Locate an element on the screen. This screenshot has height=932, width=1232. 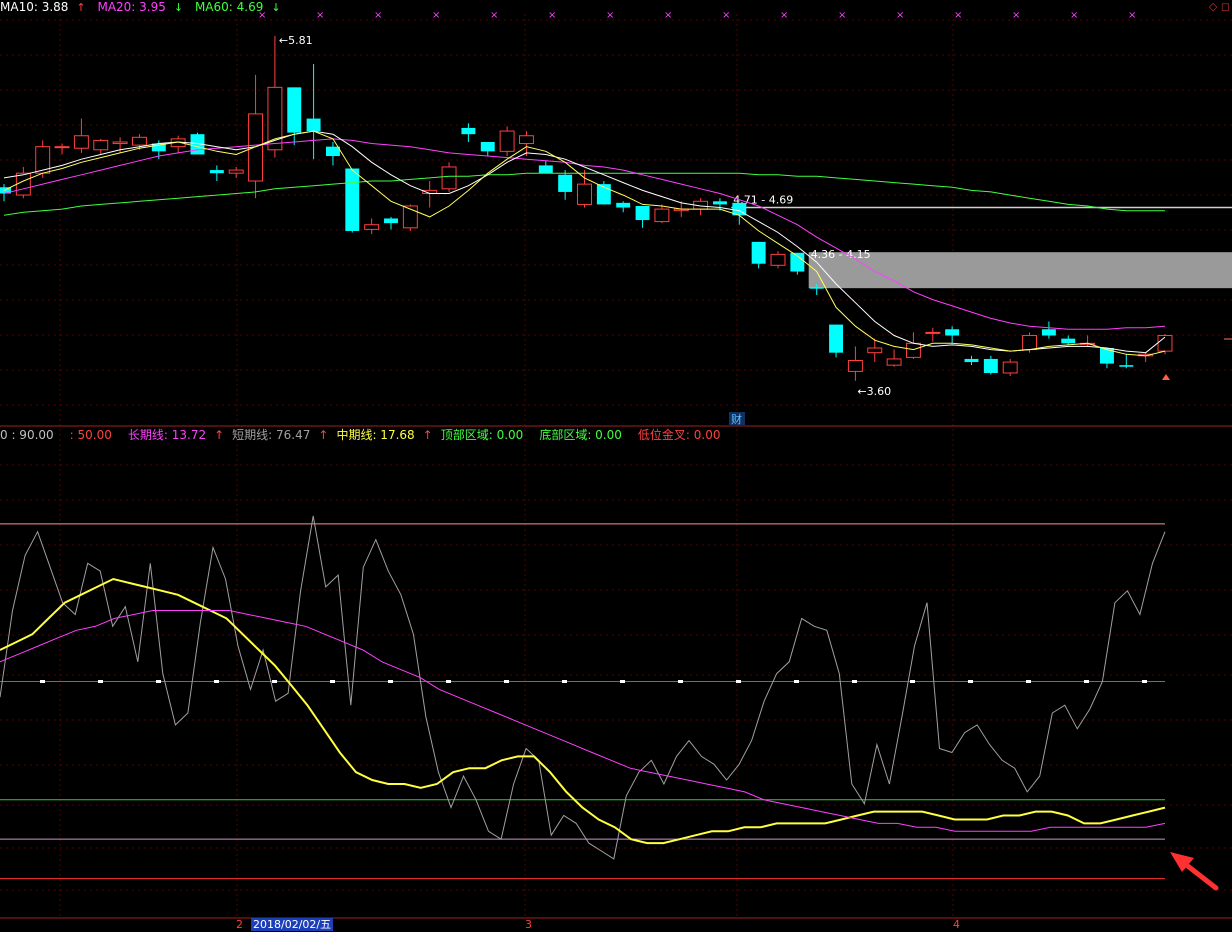
buy-marker-icon is located at coordinates (1166, 377).